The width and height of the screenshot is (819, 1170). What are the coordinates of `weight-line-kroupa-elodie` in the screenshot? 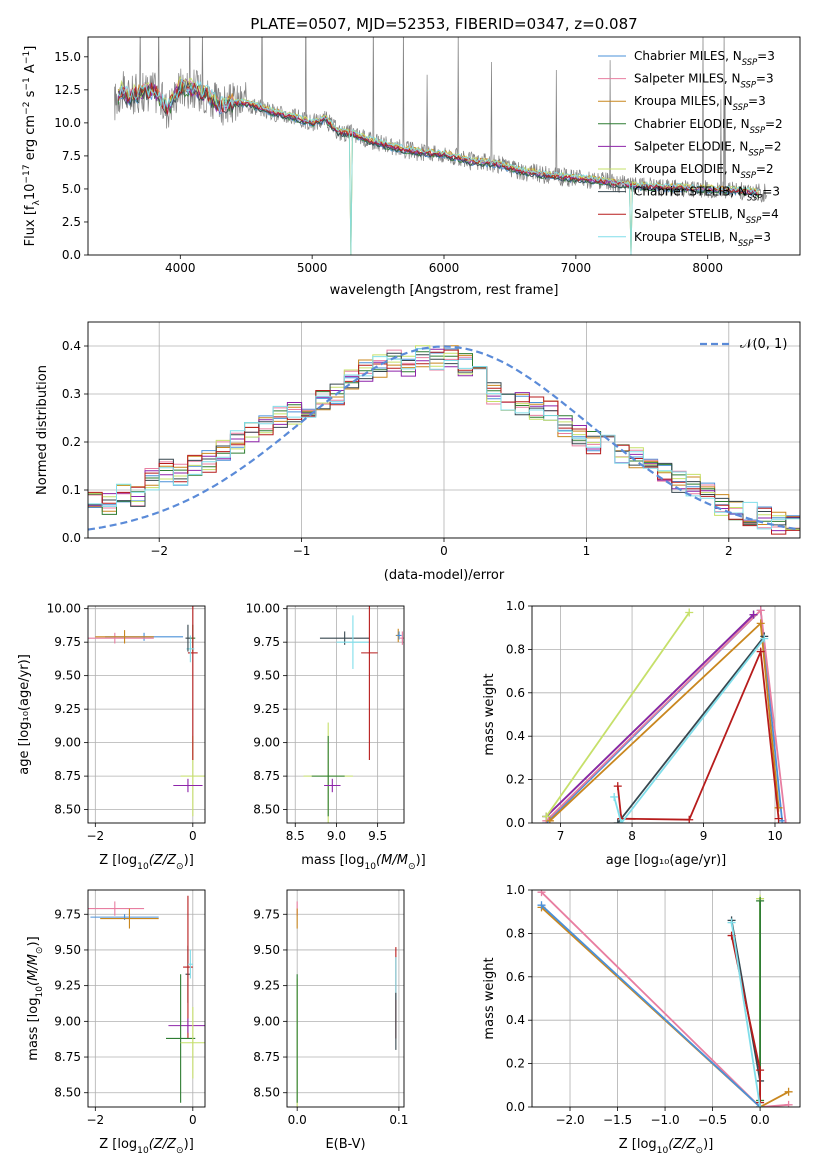 It's located at (617, 714).